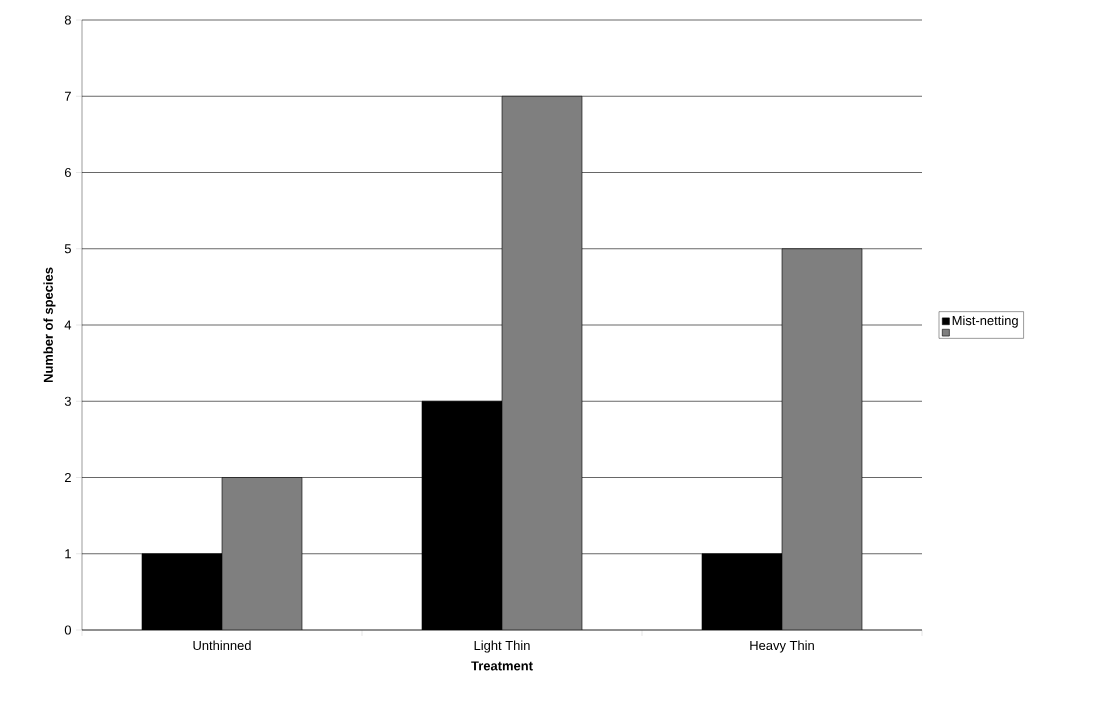  Describe the element at coordinates (502, 666) in the screenshot. I see `x-axis-title: Treatment` at that location.